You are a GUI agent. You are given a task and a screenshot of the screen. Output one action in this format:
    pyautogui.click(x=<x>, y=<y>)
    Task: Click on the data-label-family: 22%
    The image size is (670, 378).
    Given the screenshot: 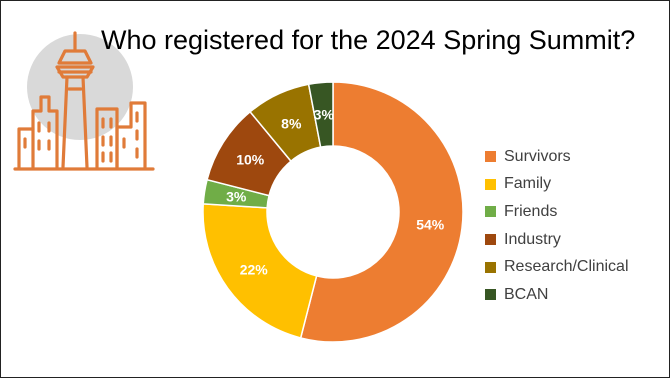 What is the action you would take?
    pyautogui.click(x=254, y=270)
    